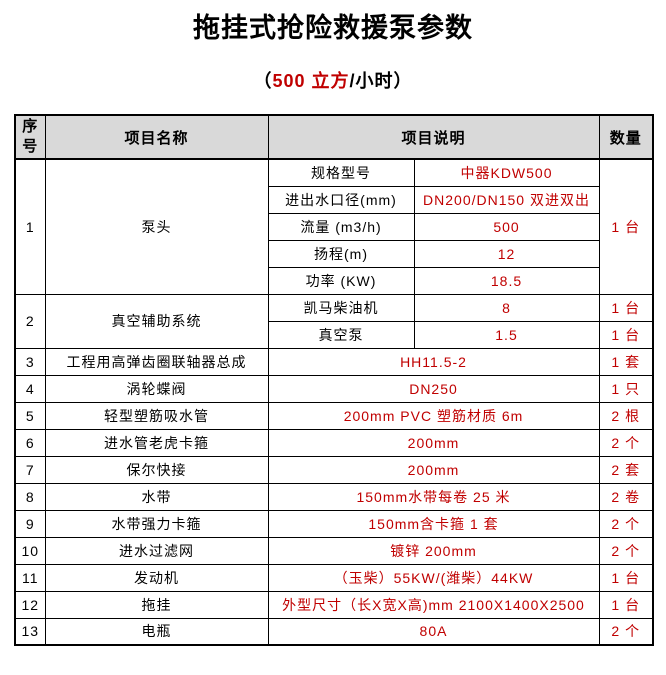 The image size is (666, 675). What do you see at coordinates (30, 442) in the screenshot?
I see `row-index: 6` at bounding box center [30, 442].